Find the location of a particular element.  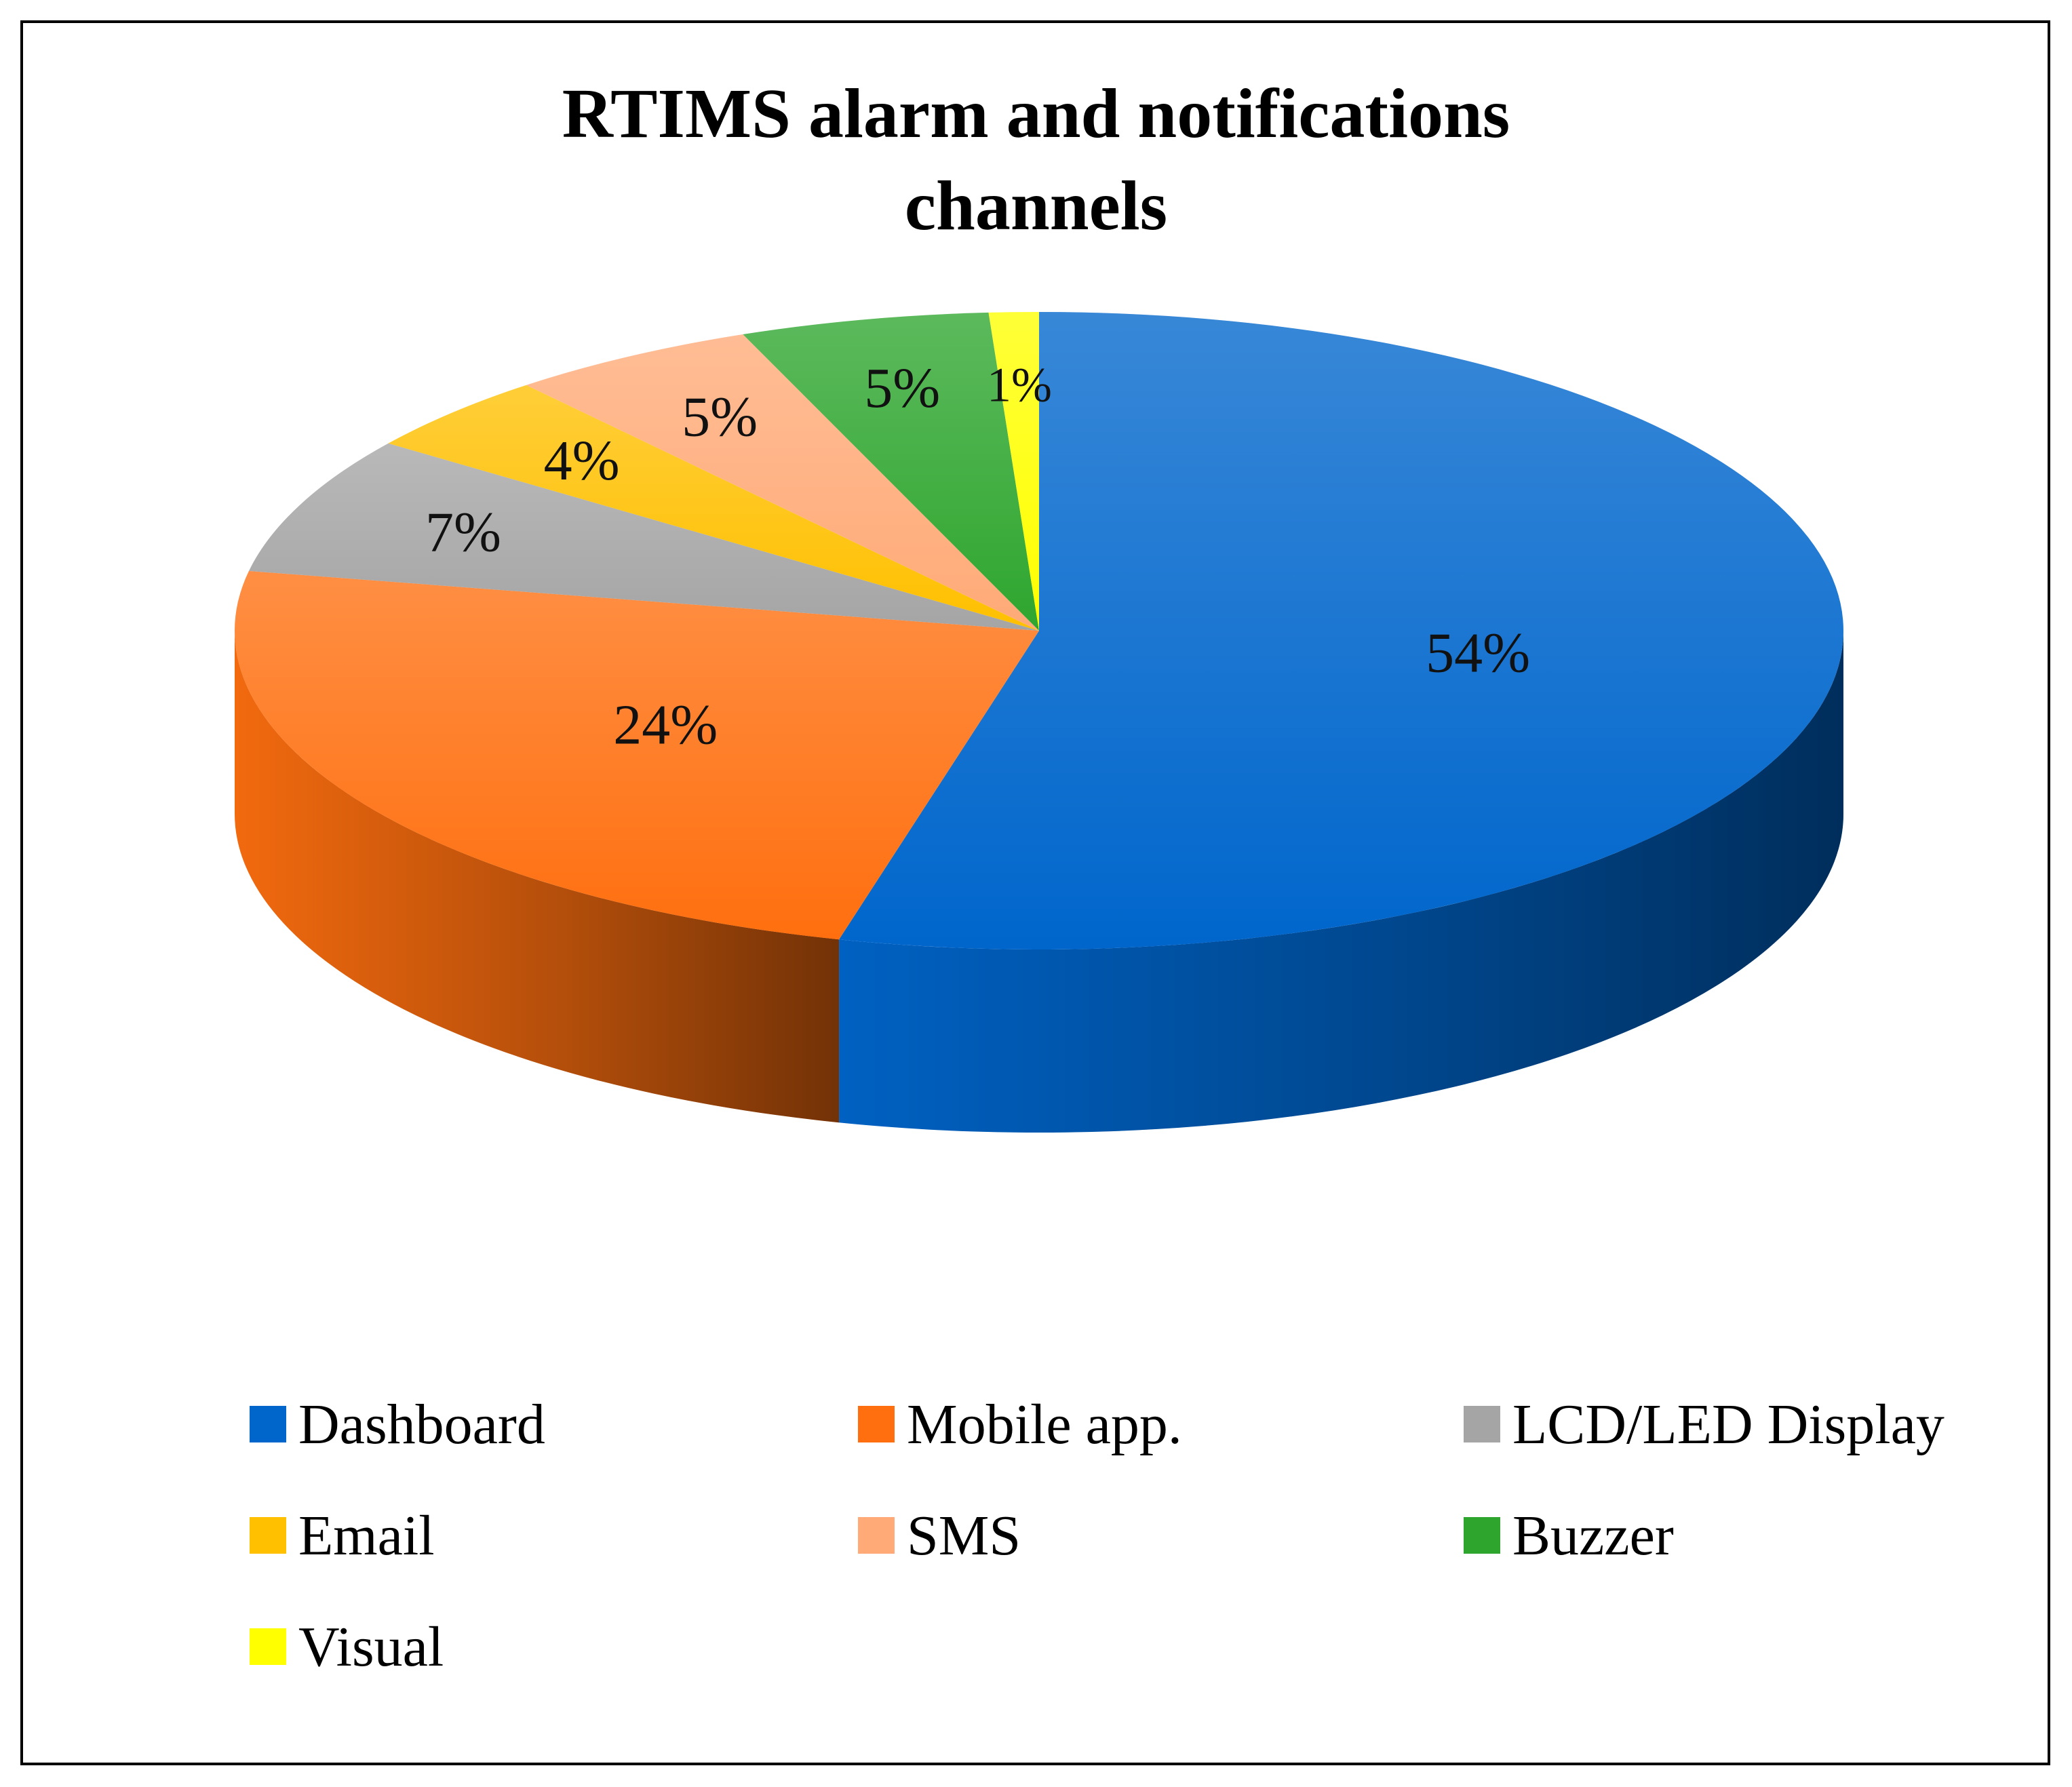

pie-slice-lcd-led-display is located at coordinates (644, 537).